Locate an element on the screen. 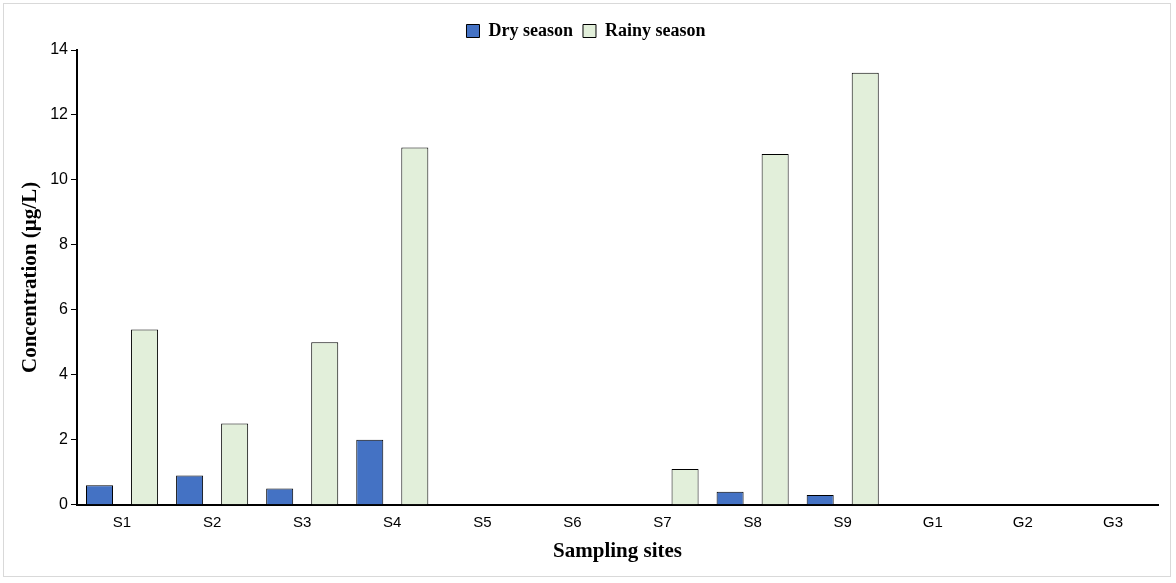  y-tick-label: 0 is located at coordinates (64, 504).